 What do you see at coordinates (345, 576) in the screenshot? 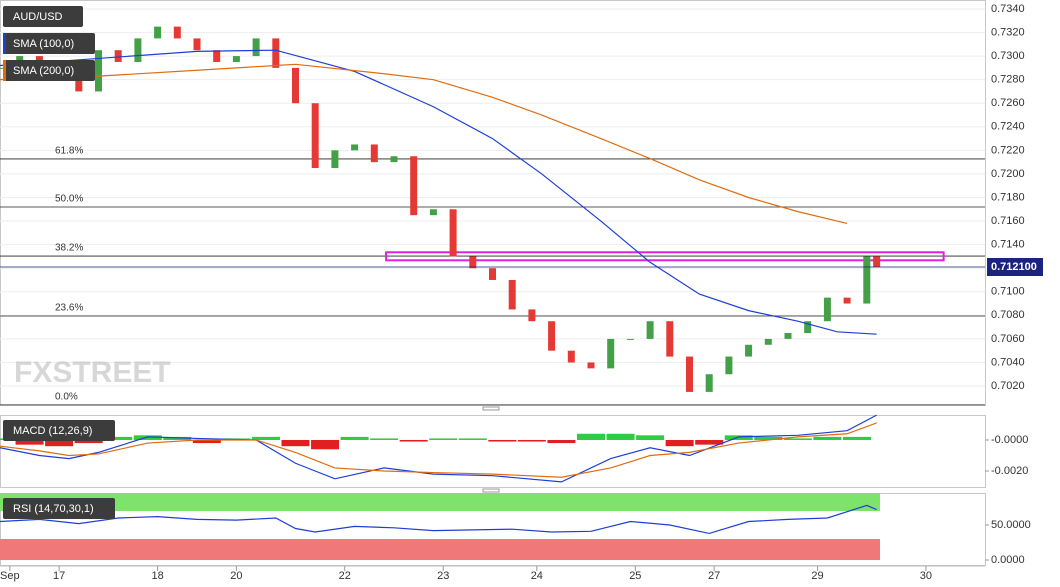
I see `x-tick-label: 22` at bounding box center [345, 576].